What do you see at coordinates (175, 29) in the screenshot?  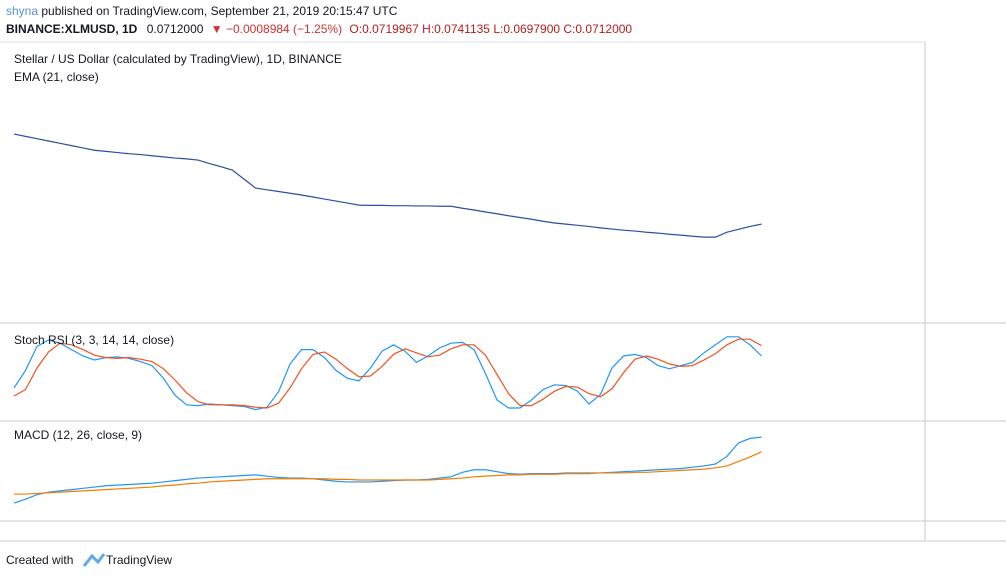 I see `price: 0.0712000` at bounding box center [175, 29].